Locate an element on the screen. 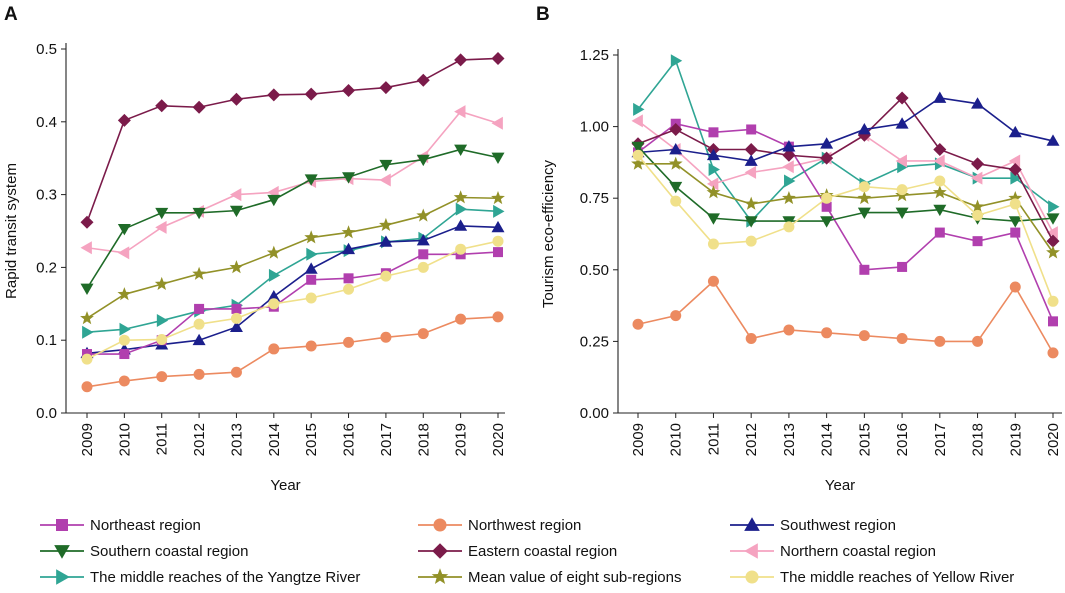  series-yr is located at coordinates (845, 228).